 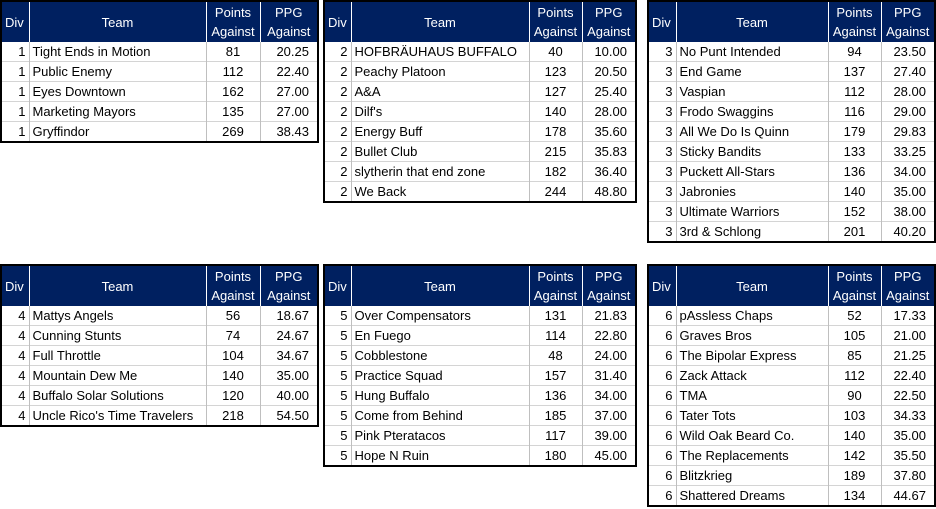 What do you see at coordinates (751, 475) in the screenshot?
I see `cell-team: Blitzkrieg` at bounding box center [751, 475].